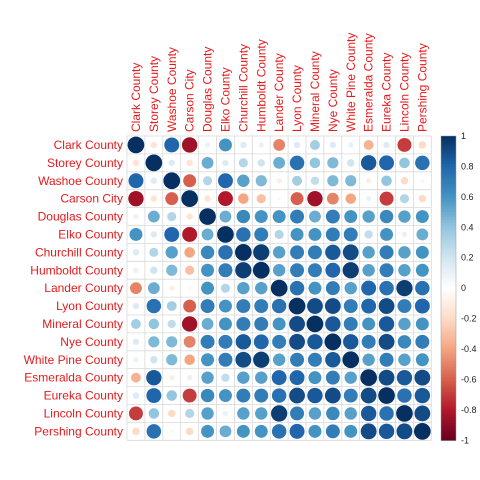 This screenshot has height=480, width=480. What do you see at coordinates (422, 87) in the screenshot?
I see `column-label: Pershing County` at bounding box center [422, 87].